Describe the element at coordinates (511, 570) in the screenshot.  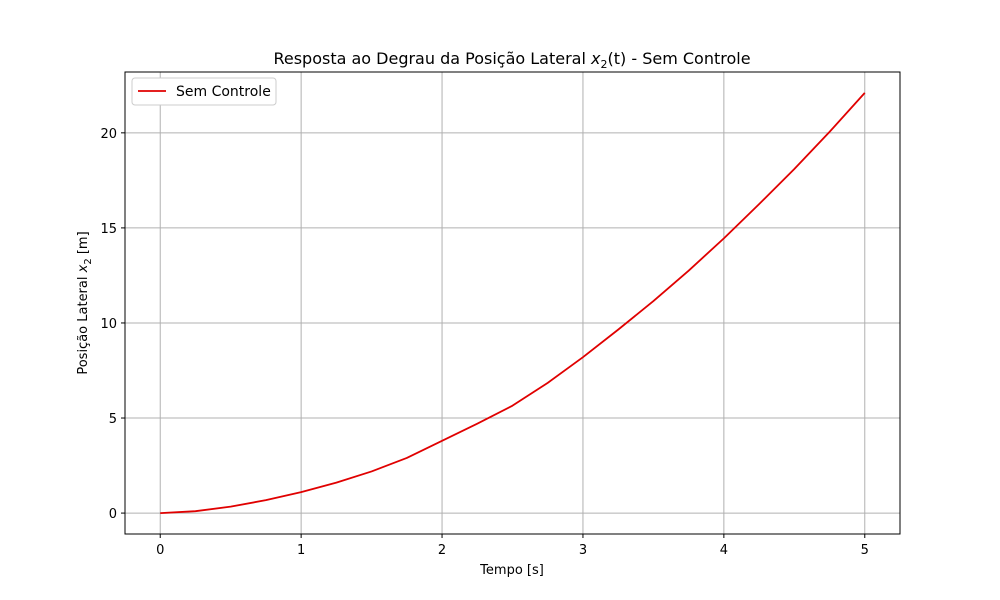
I see `x-axis-label: Tempo [s]` at that location.